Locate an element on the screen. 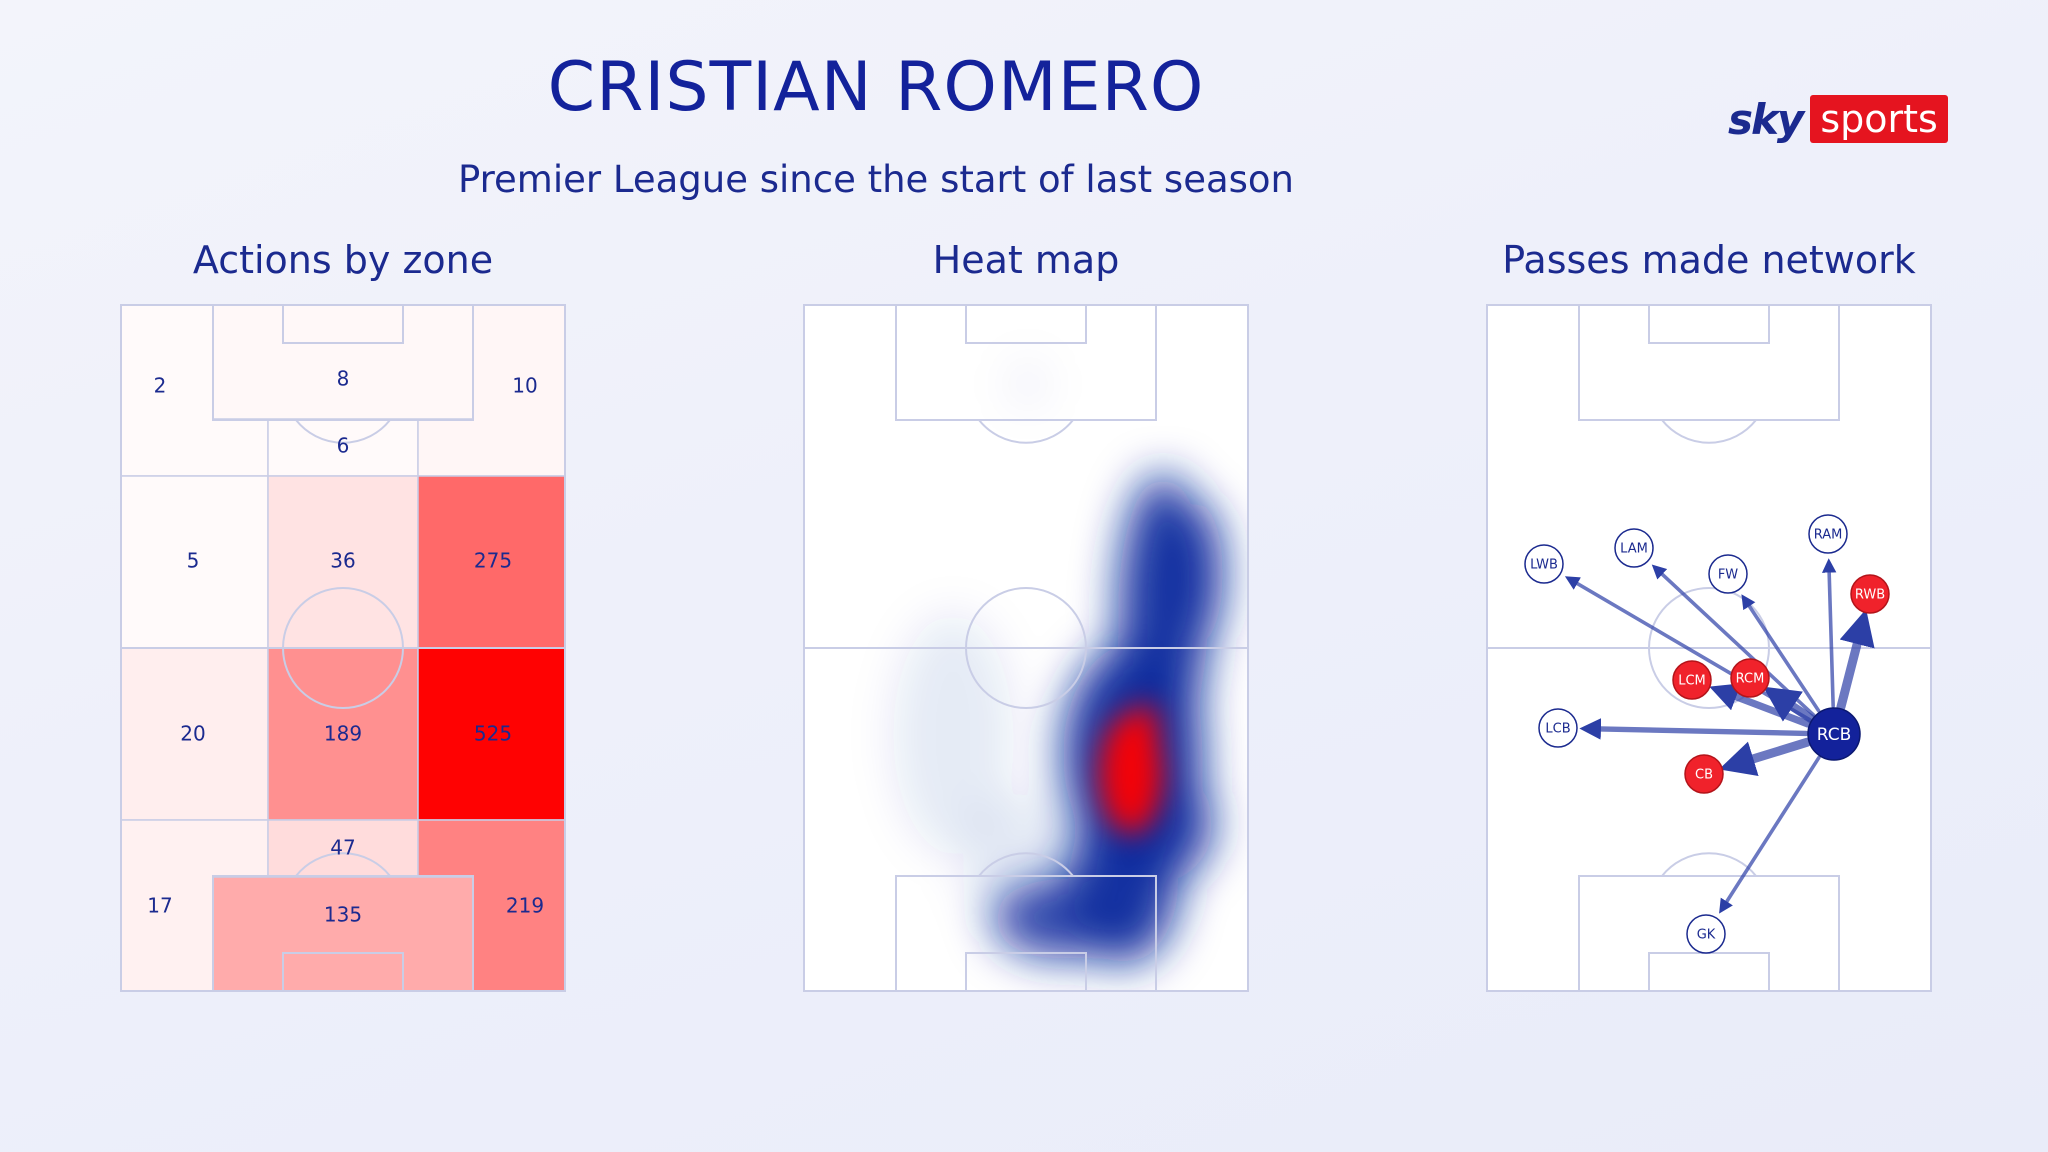  player-node-rcb is located at coordinates (1834, 734).